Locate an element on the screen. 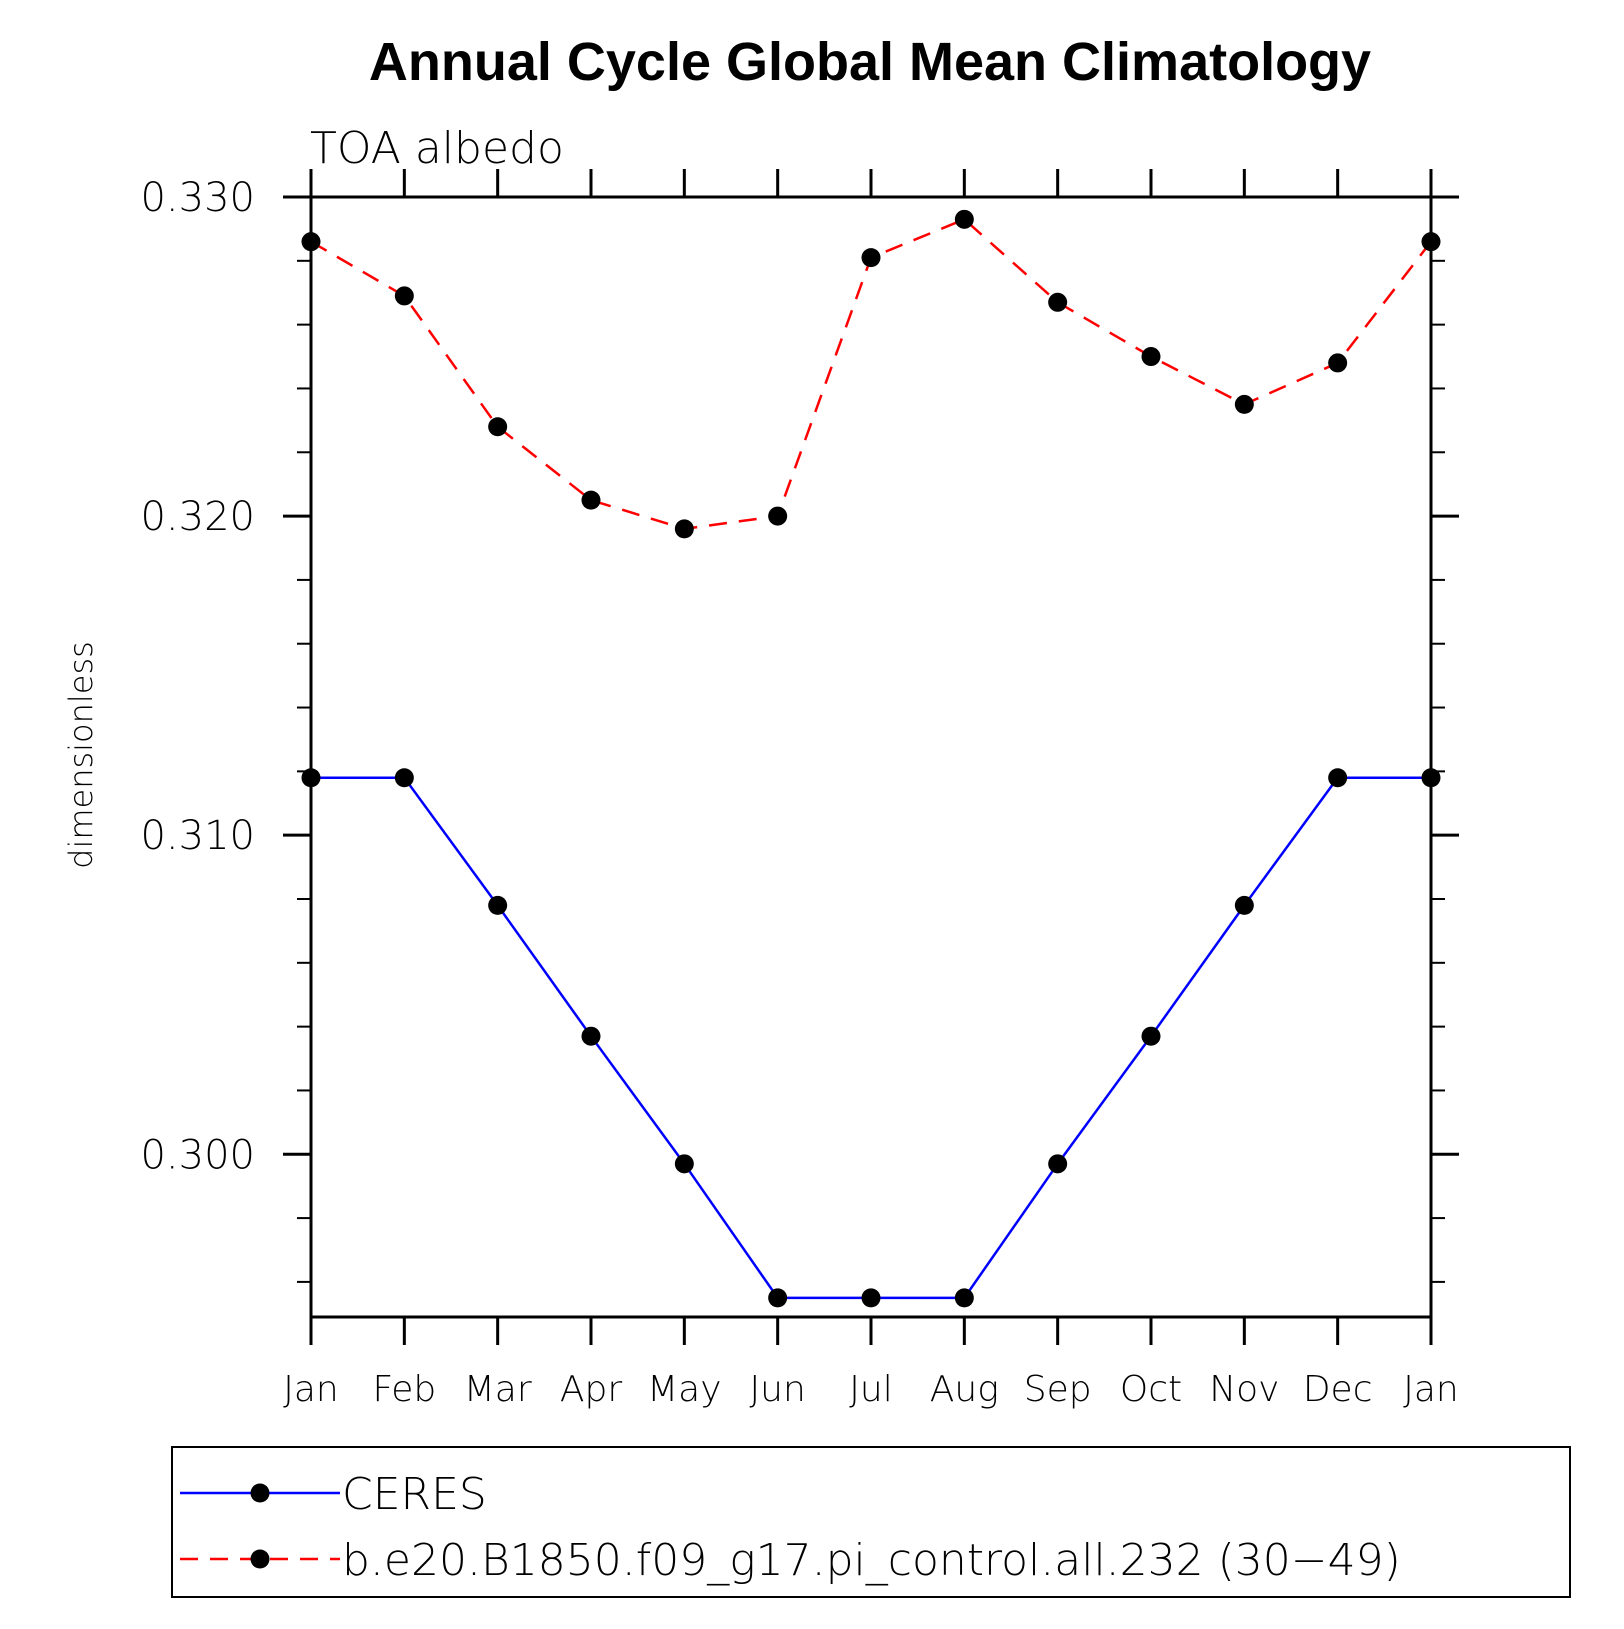 Image resolution: width=1624 pixels, height=1629 pixels. y-axis-label: dimensionless is located at coordinates (81, 755).